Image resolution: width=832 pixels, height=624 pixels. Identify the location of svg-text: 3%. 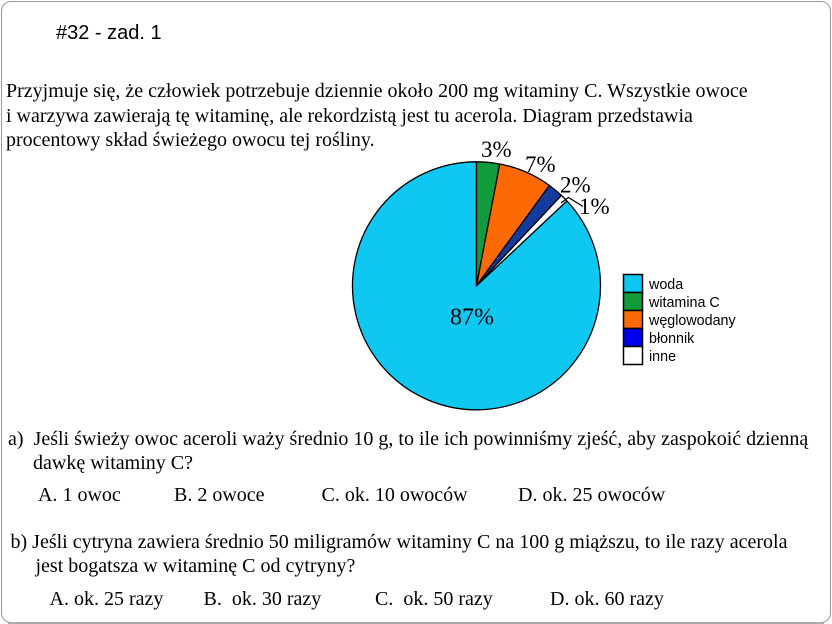
(496, 149).